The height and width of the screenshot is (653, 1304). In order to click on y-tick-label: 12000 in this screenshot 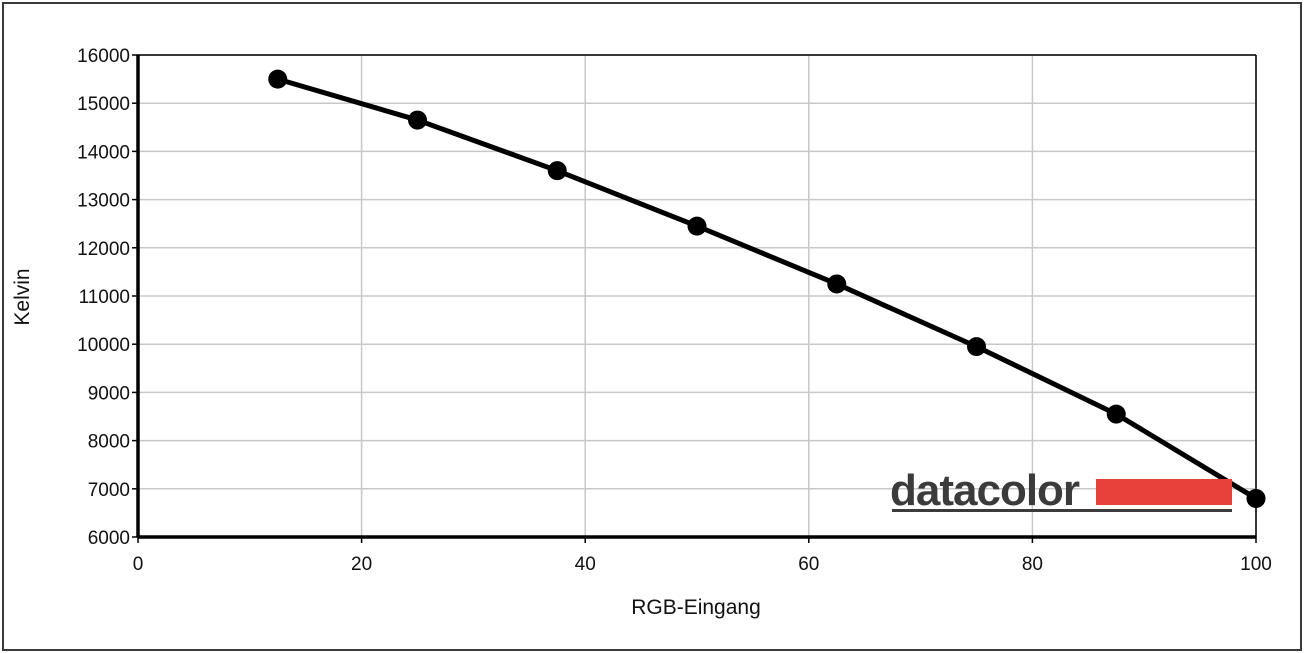, I will do `click(103, 249)`.